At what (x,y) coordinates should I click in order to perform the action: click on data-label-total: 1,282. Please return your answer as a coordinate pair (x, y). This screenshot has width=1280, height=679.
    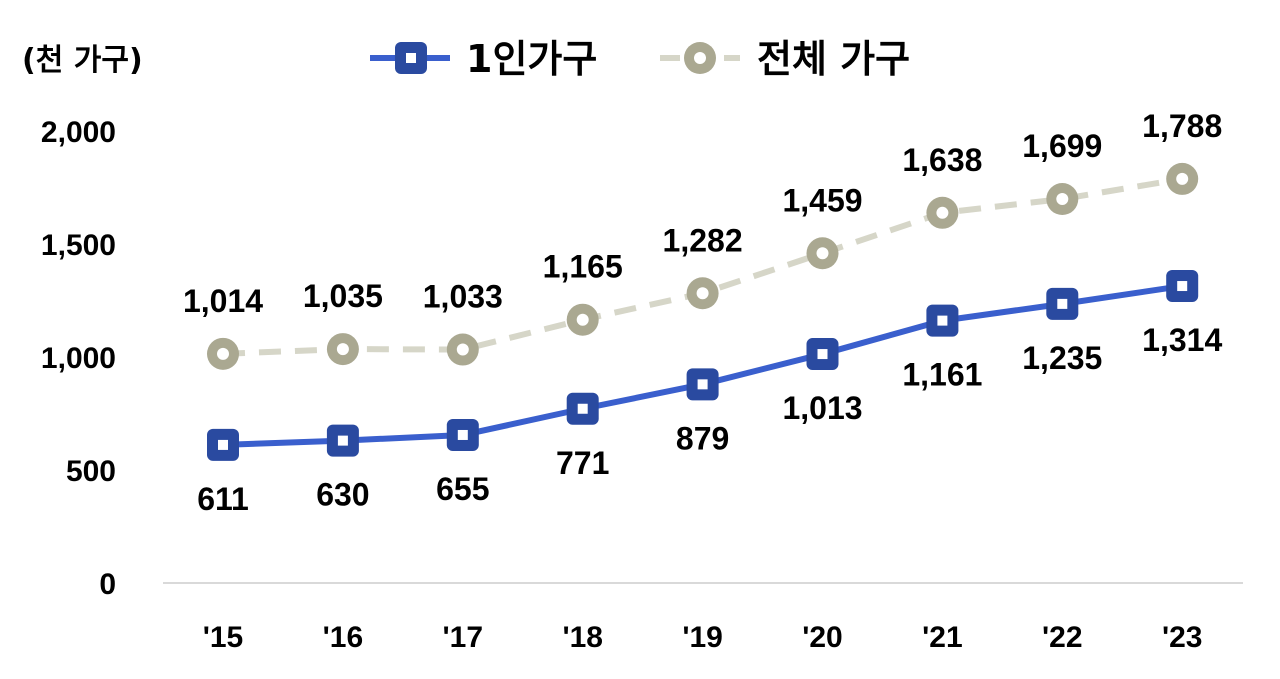
    Looking at the image, I should click on (703, 240).